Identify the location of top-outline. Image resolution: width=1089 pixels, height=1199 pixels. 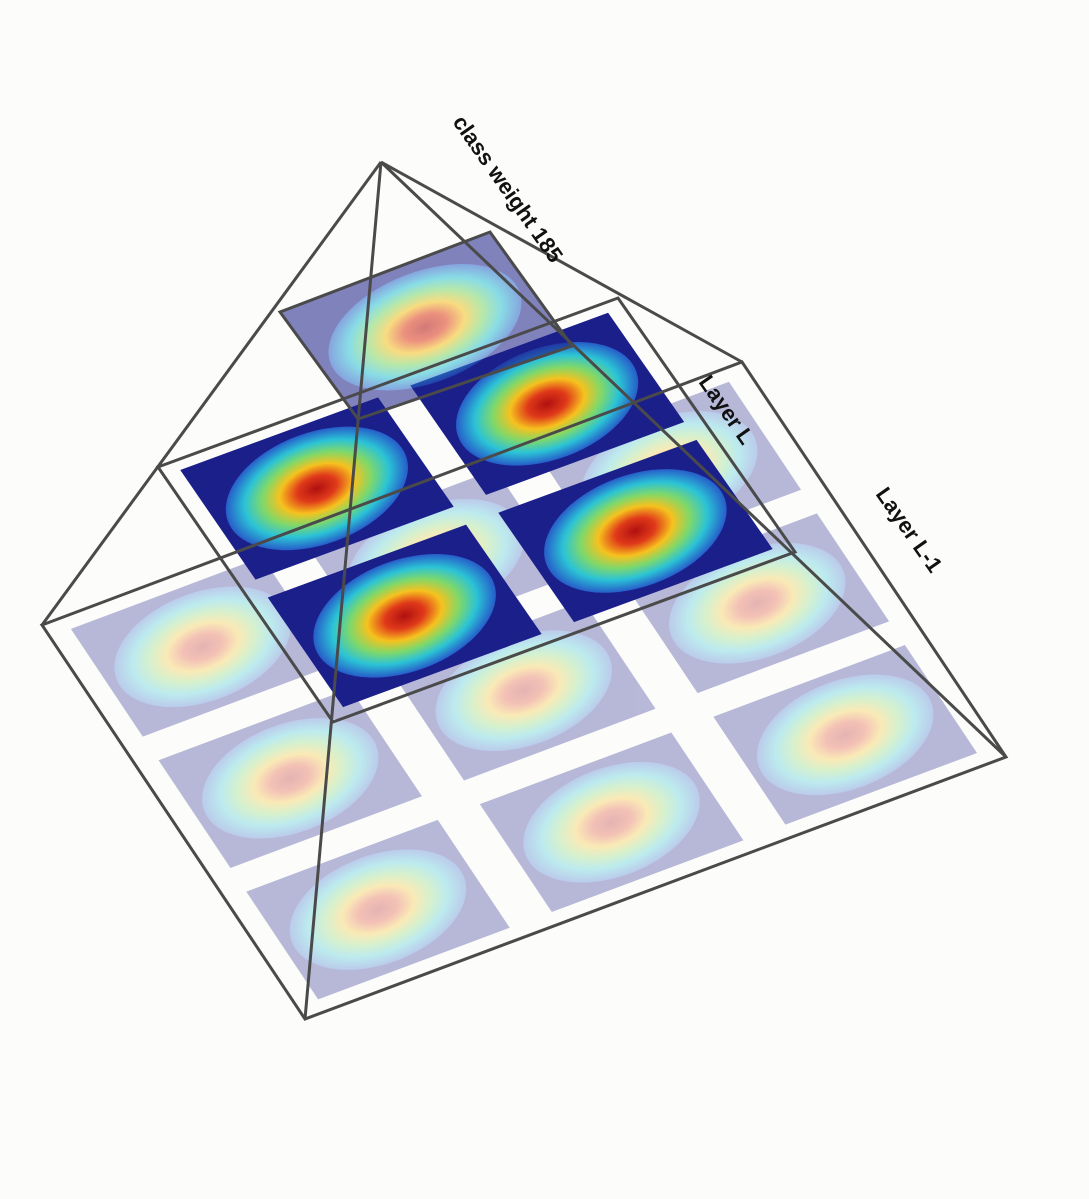
(426, 325).